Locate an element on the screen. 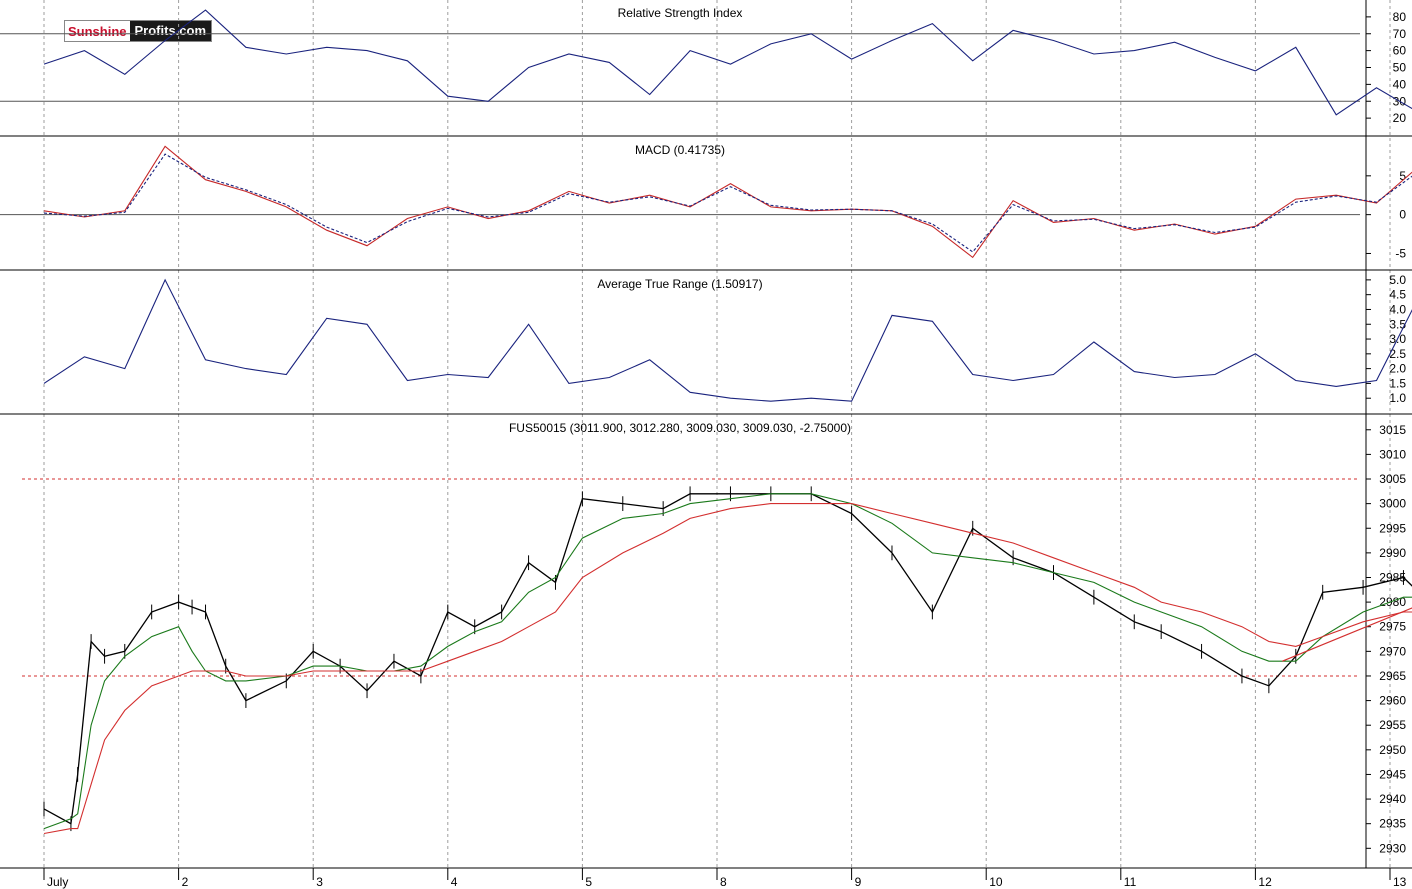 Image resolution: width=1412 pixels, height=889 pixels. y-tick-label: 2.5 is located at coordinates (1397, 354).